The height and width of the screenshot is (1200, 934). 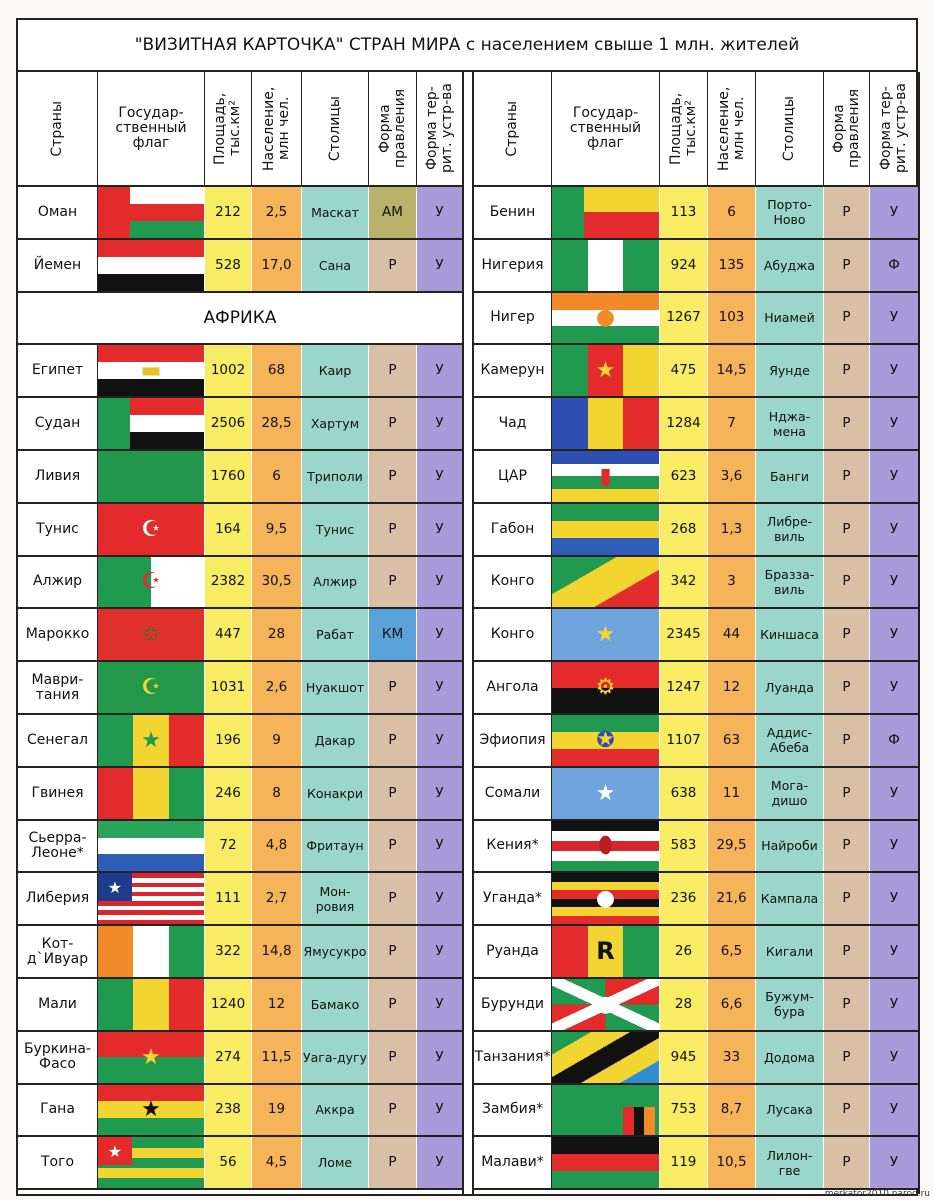 What do you see at coordinates (58, 582) in the screenshot?
I see `country-name: Алжир` at bounding box center [58, 582].